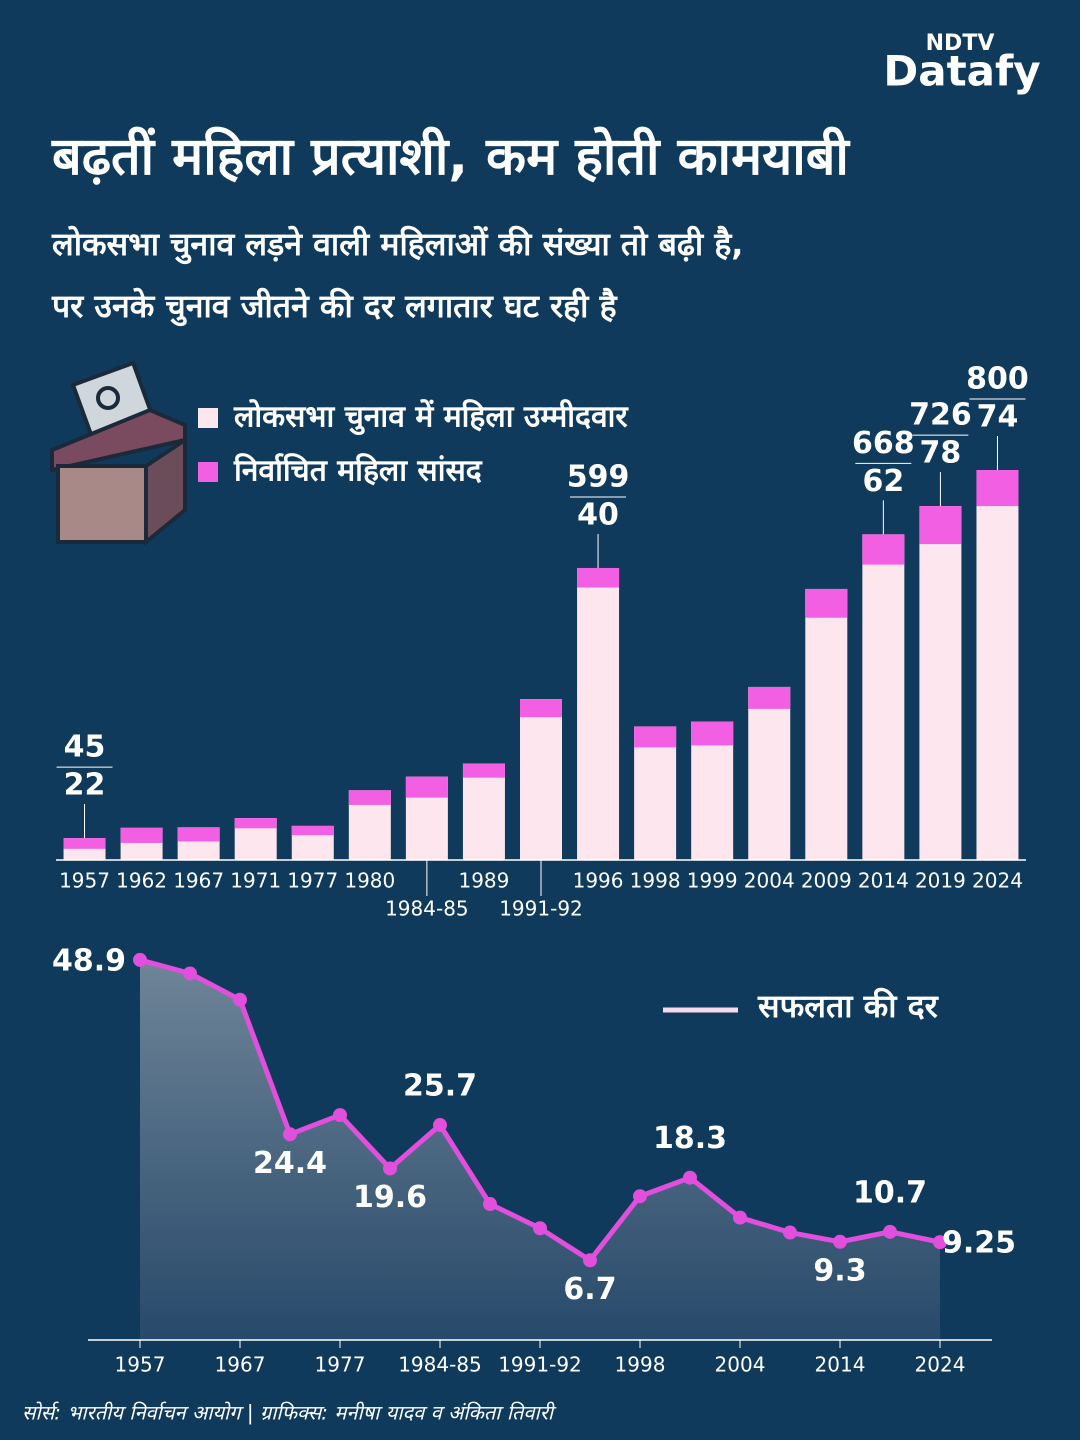  I want to click on x-tick-label: 1967, so click(198, 881).